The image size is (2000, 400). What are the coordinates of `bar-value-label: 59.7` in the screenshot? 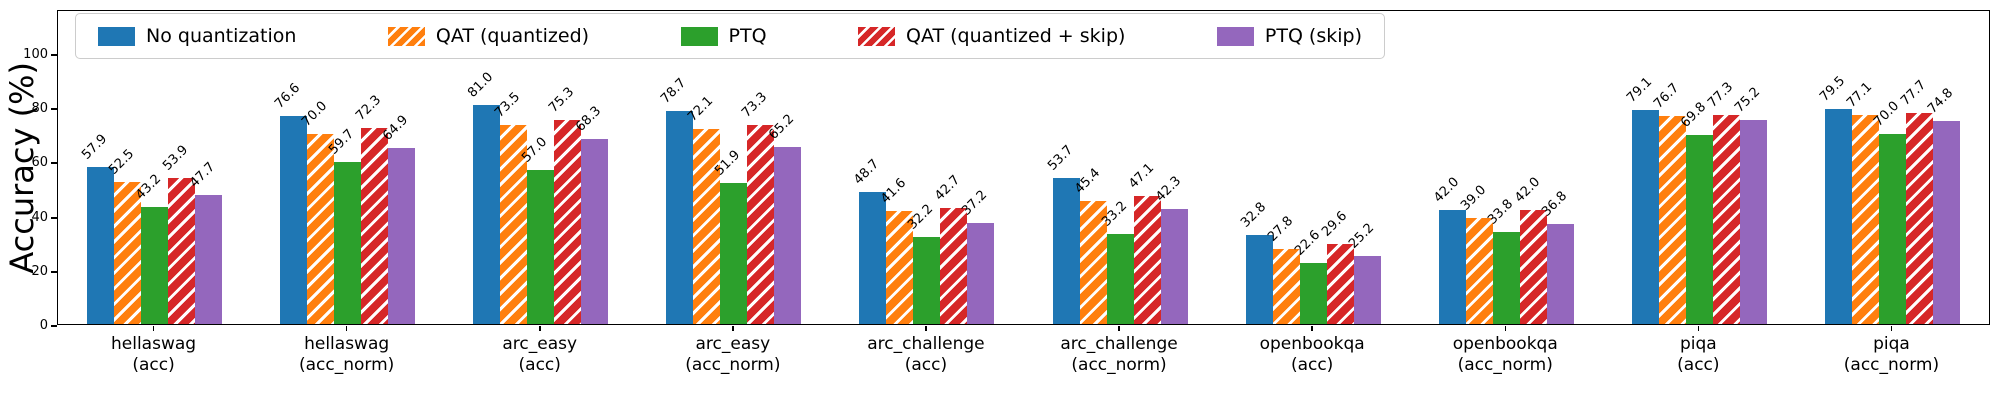 It's located at (342, 142).